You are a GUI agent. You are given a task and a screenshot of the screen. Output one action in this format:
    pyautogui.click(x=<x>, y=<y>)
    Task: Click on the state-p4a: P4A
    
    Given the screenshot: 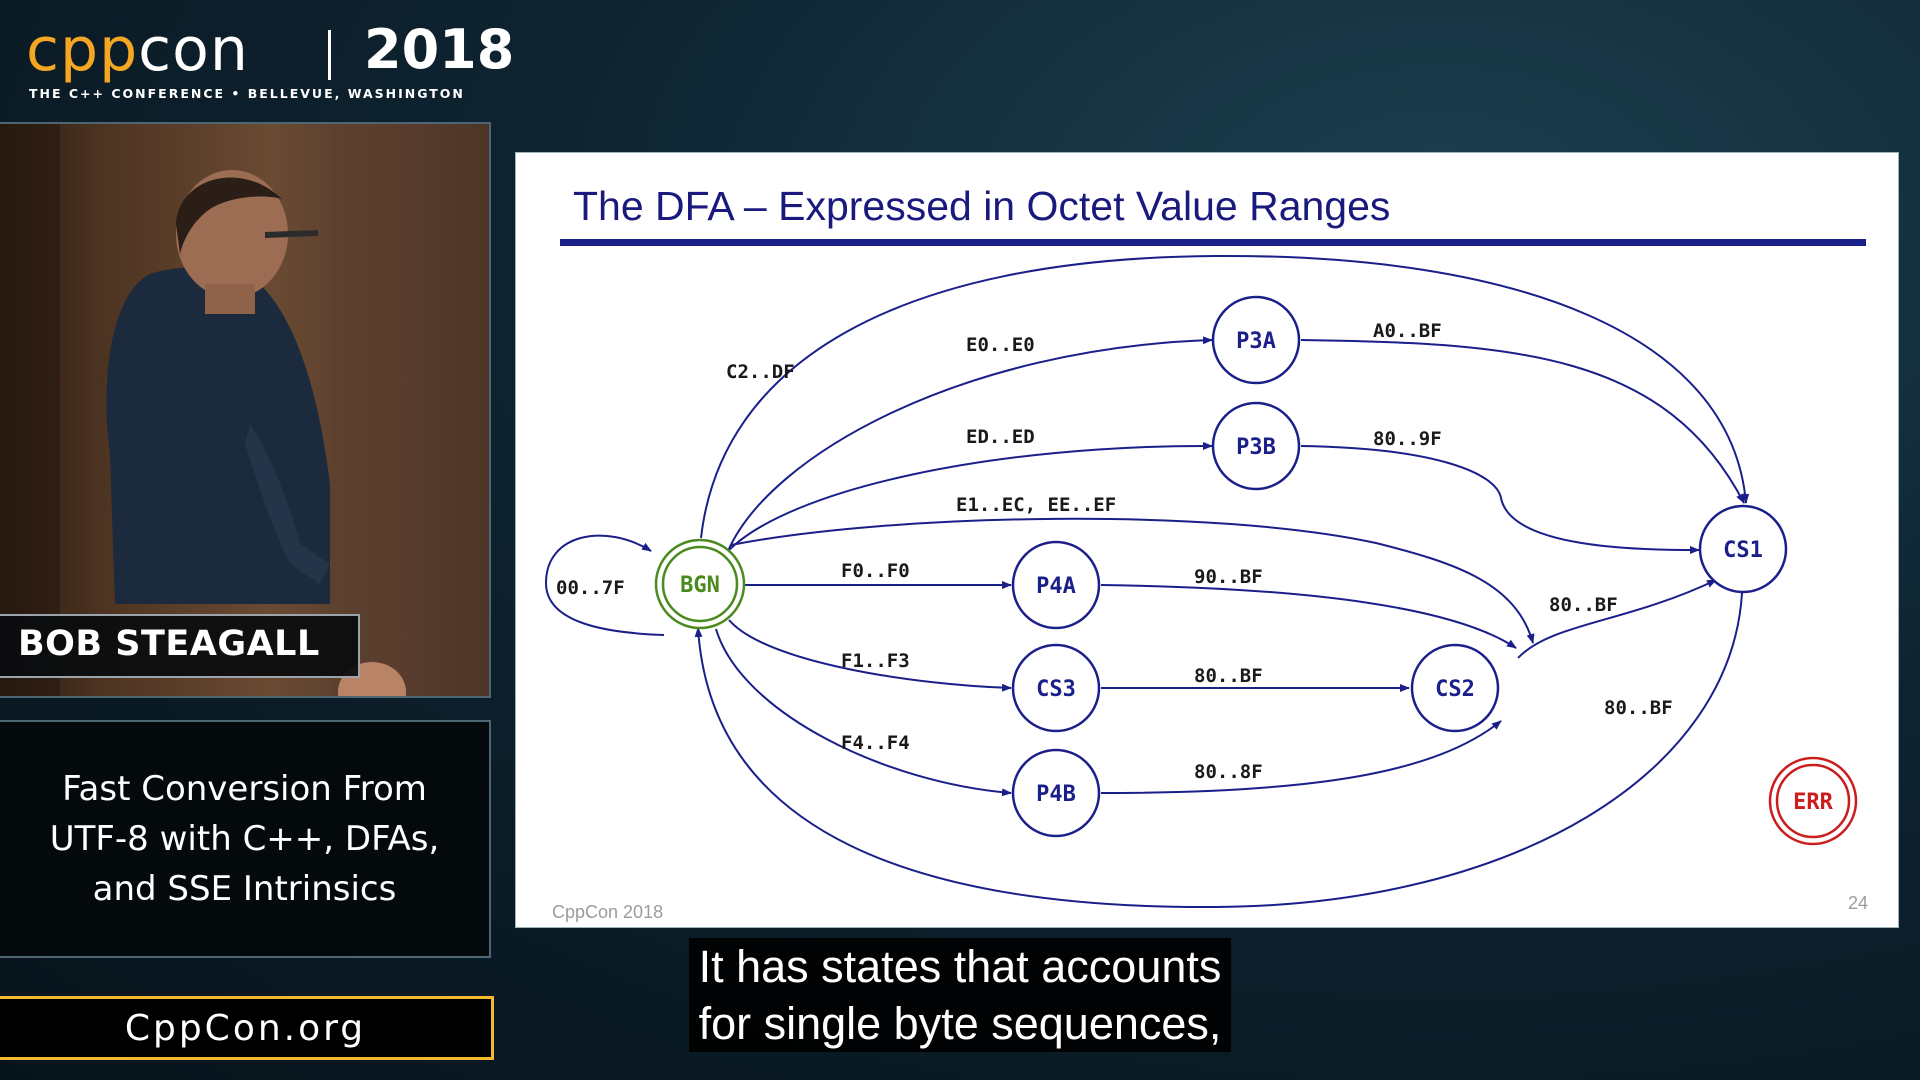 What is the action you would take?
    pyautogui.click(x=1056, y=585)
    